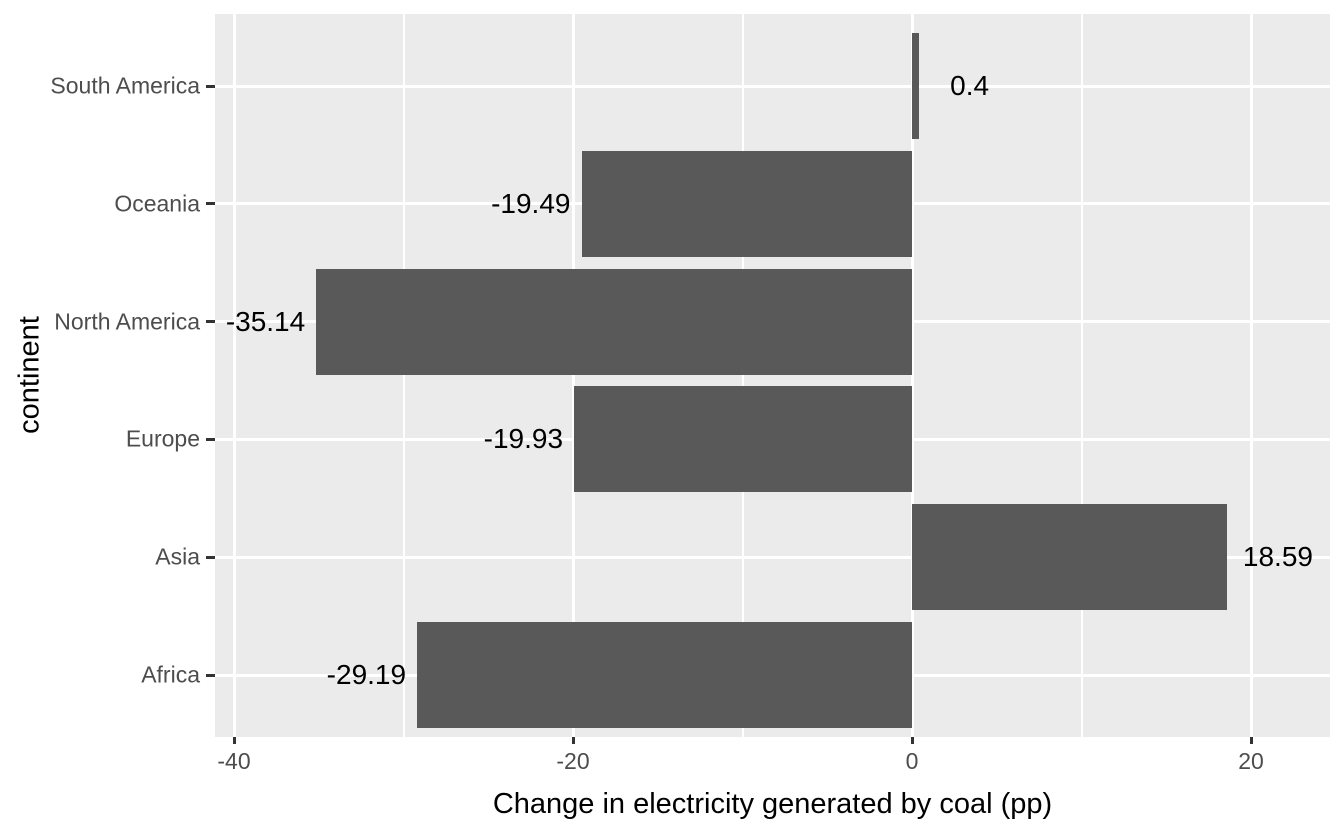 Image resolution: width=1344 pixels, height=830 pixels. Describe the element at coordinates (523, 439) in the screenshot. I see `bar-value-label: -19.93` at that location.